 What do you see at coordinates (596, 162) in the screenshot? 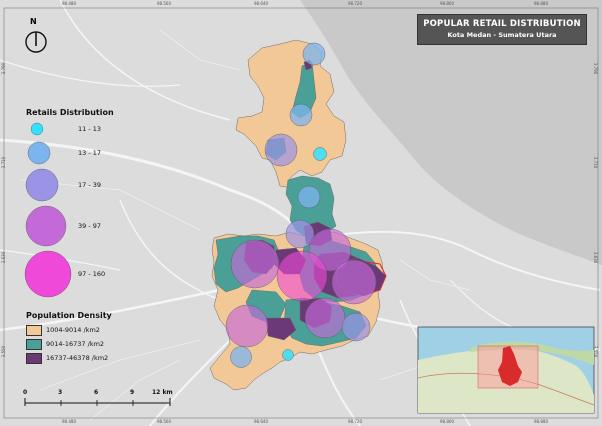
I see `tick-right: 3.710` at bounding box center [596, 162].